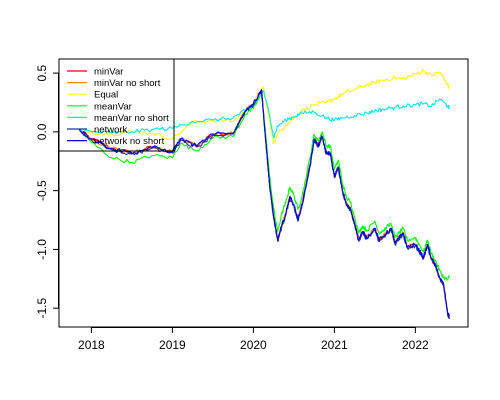  What do you see at coordinates (127, 83) in the screenshot?
I see `legend-label: minVar no short` at bounding box center [127, 83].